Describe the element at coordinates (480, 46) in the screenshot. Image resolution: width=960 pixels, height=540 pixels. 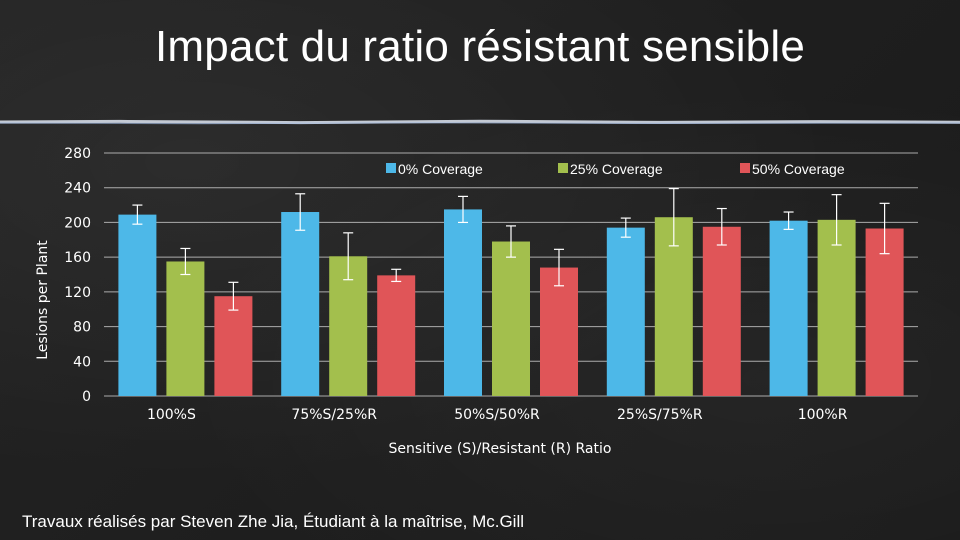
I see `slide-title: Impact du ratio résistant sensible` at that location.